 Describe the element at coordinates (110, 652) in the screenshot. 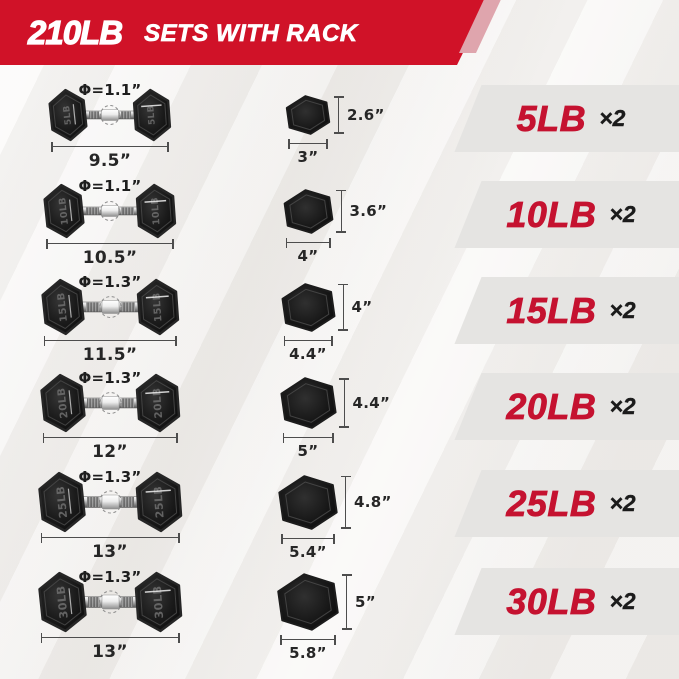

I see `dumbbell-length-label: 13”` at that location.